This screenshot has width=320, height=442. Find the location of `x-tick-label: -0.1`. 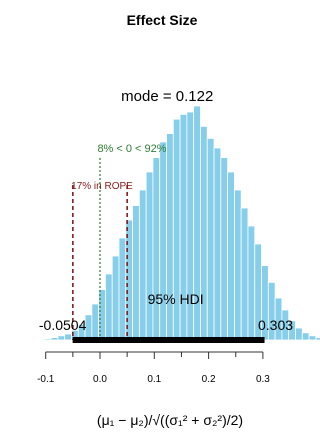

x-tick-label: -0.1 is located at coordinates (46, 379).